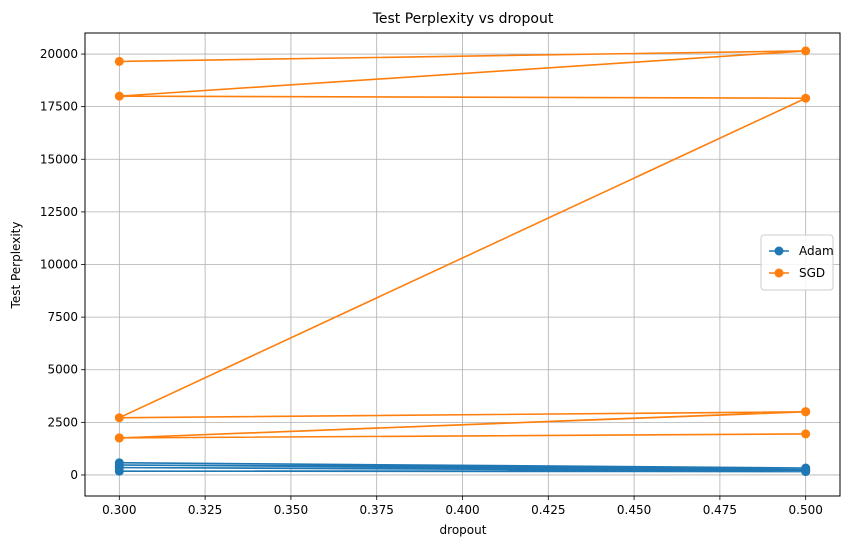 Image resolution: width=868 pixels, height=547 pixels. What do you see at coordinates (59, 212) in the screenshot?
I see `y-tick-label: 12500` at bounding box center [59, 212].